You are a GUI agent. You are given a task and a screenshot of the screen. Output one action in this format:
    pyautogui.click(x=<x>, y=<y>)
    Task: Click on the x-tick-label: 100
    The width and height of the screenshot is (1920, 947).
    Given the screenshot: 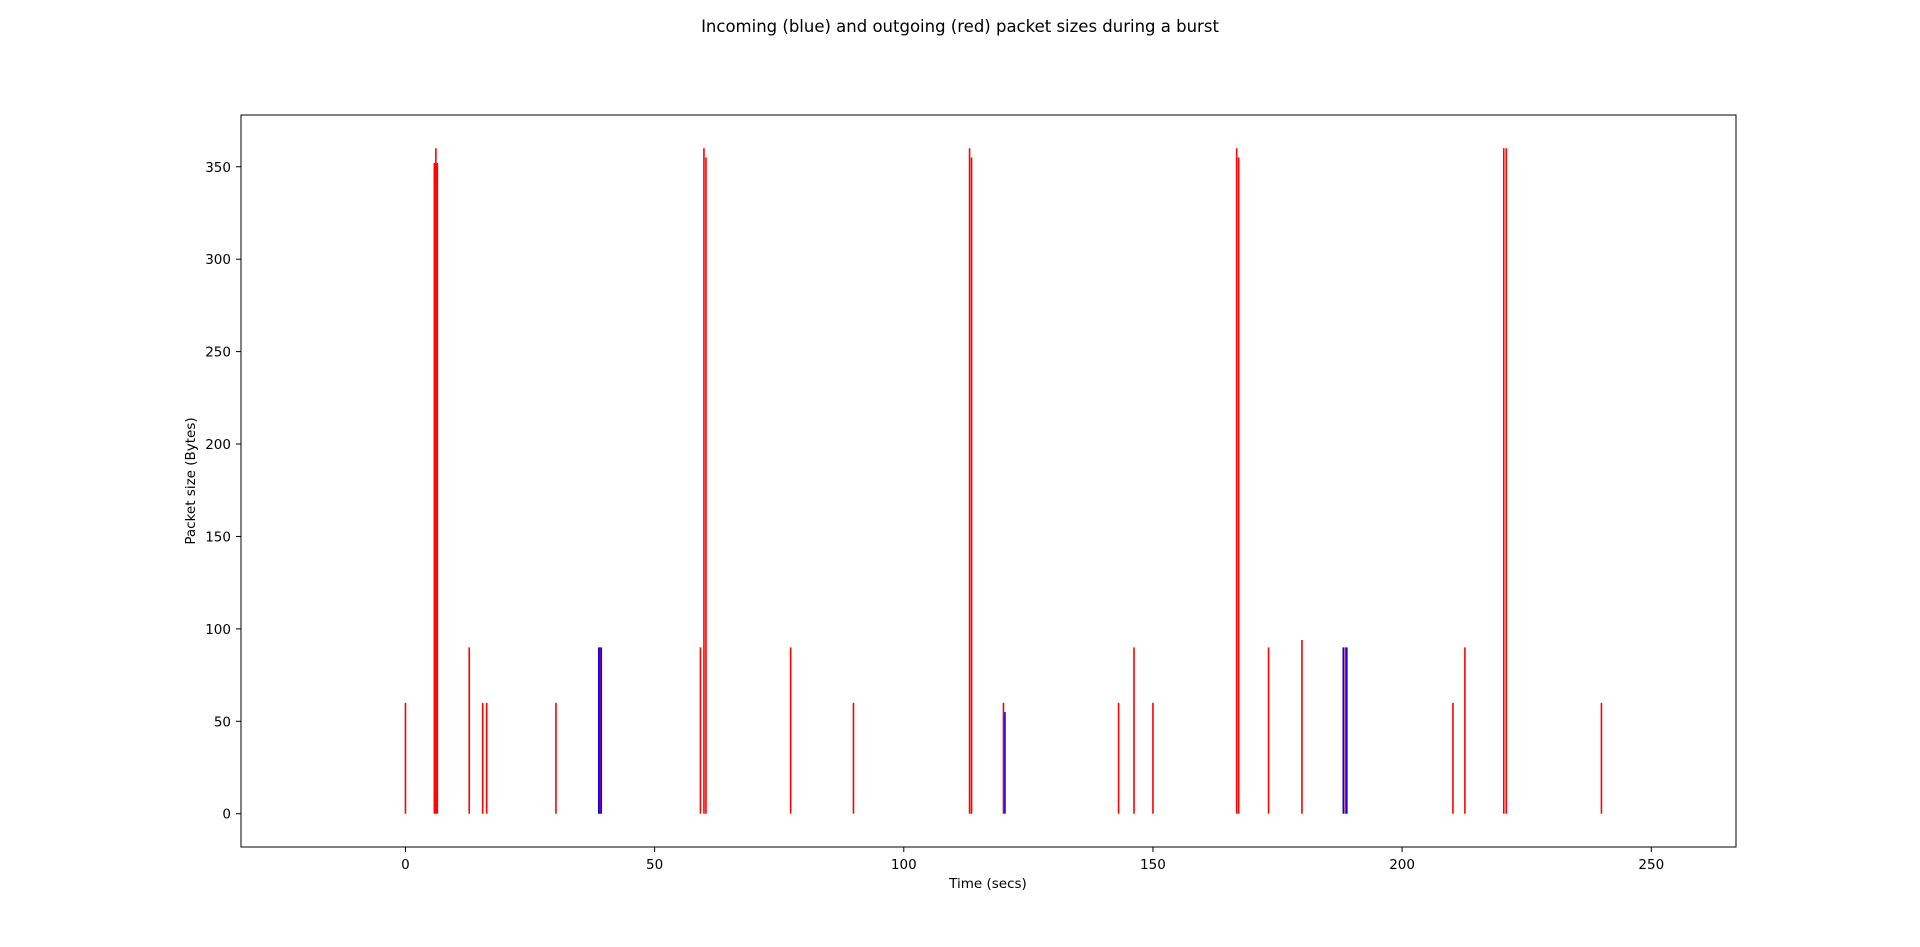 What is the action you would take?
    pyautogui.click(x=904, y=865)
    